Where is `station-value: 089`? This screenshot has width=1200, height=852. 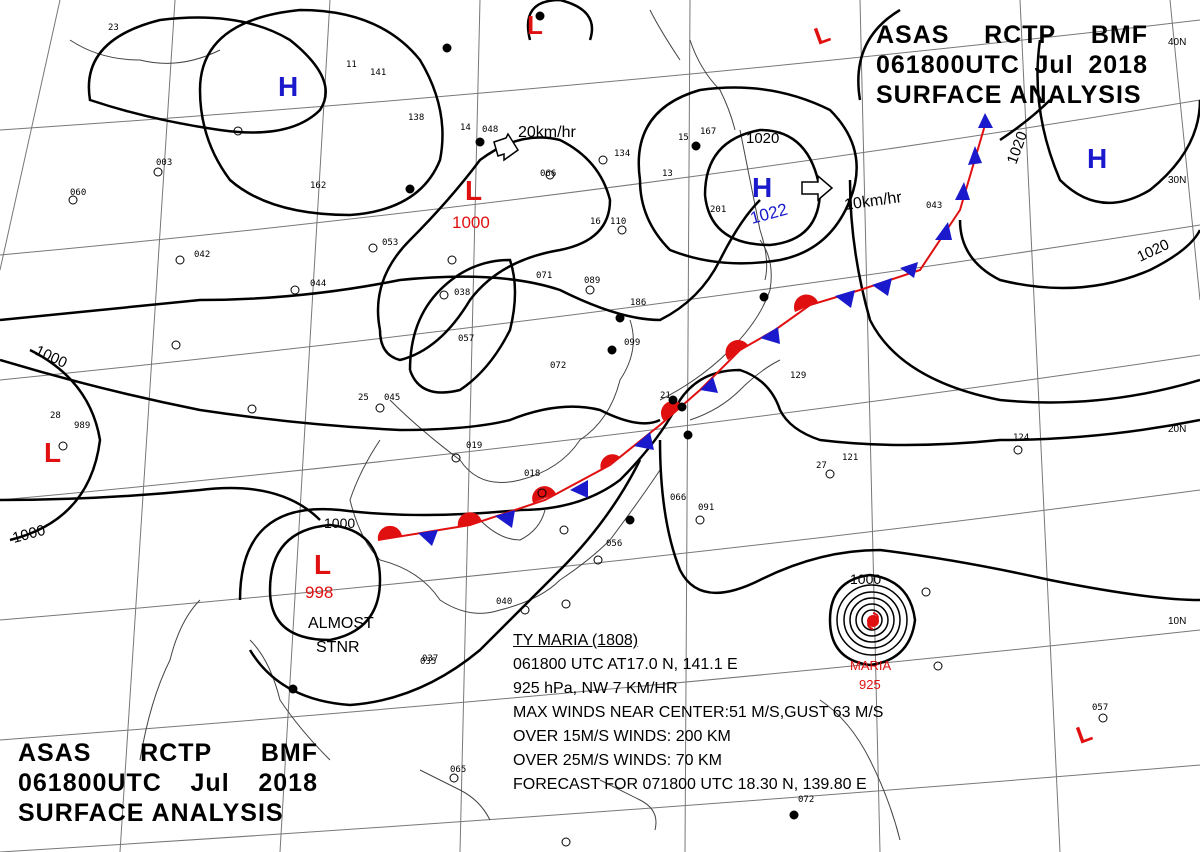 station-value: 089 is located at coordinates (592, 281).